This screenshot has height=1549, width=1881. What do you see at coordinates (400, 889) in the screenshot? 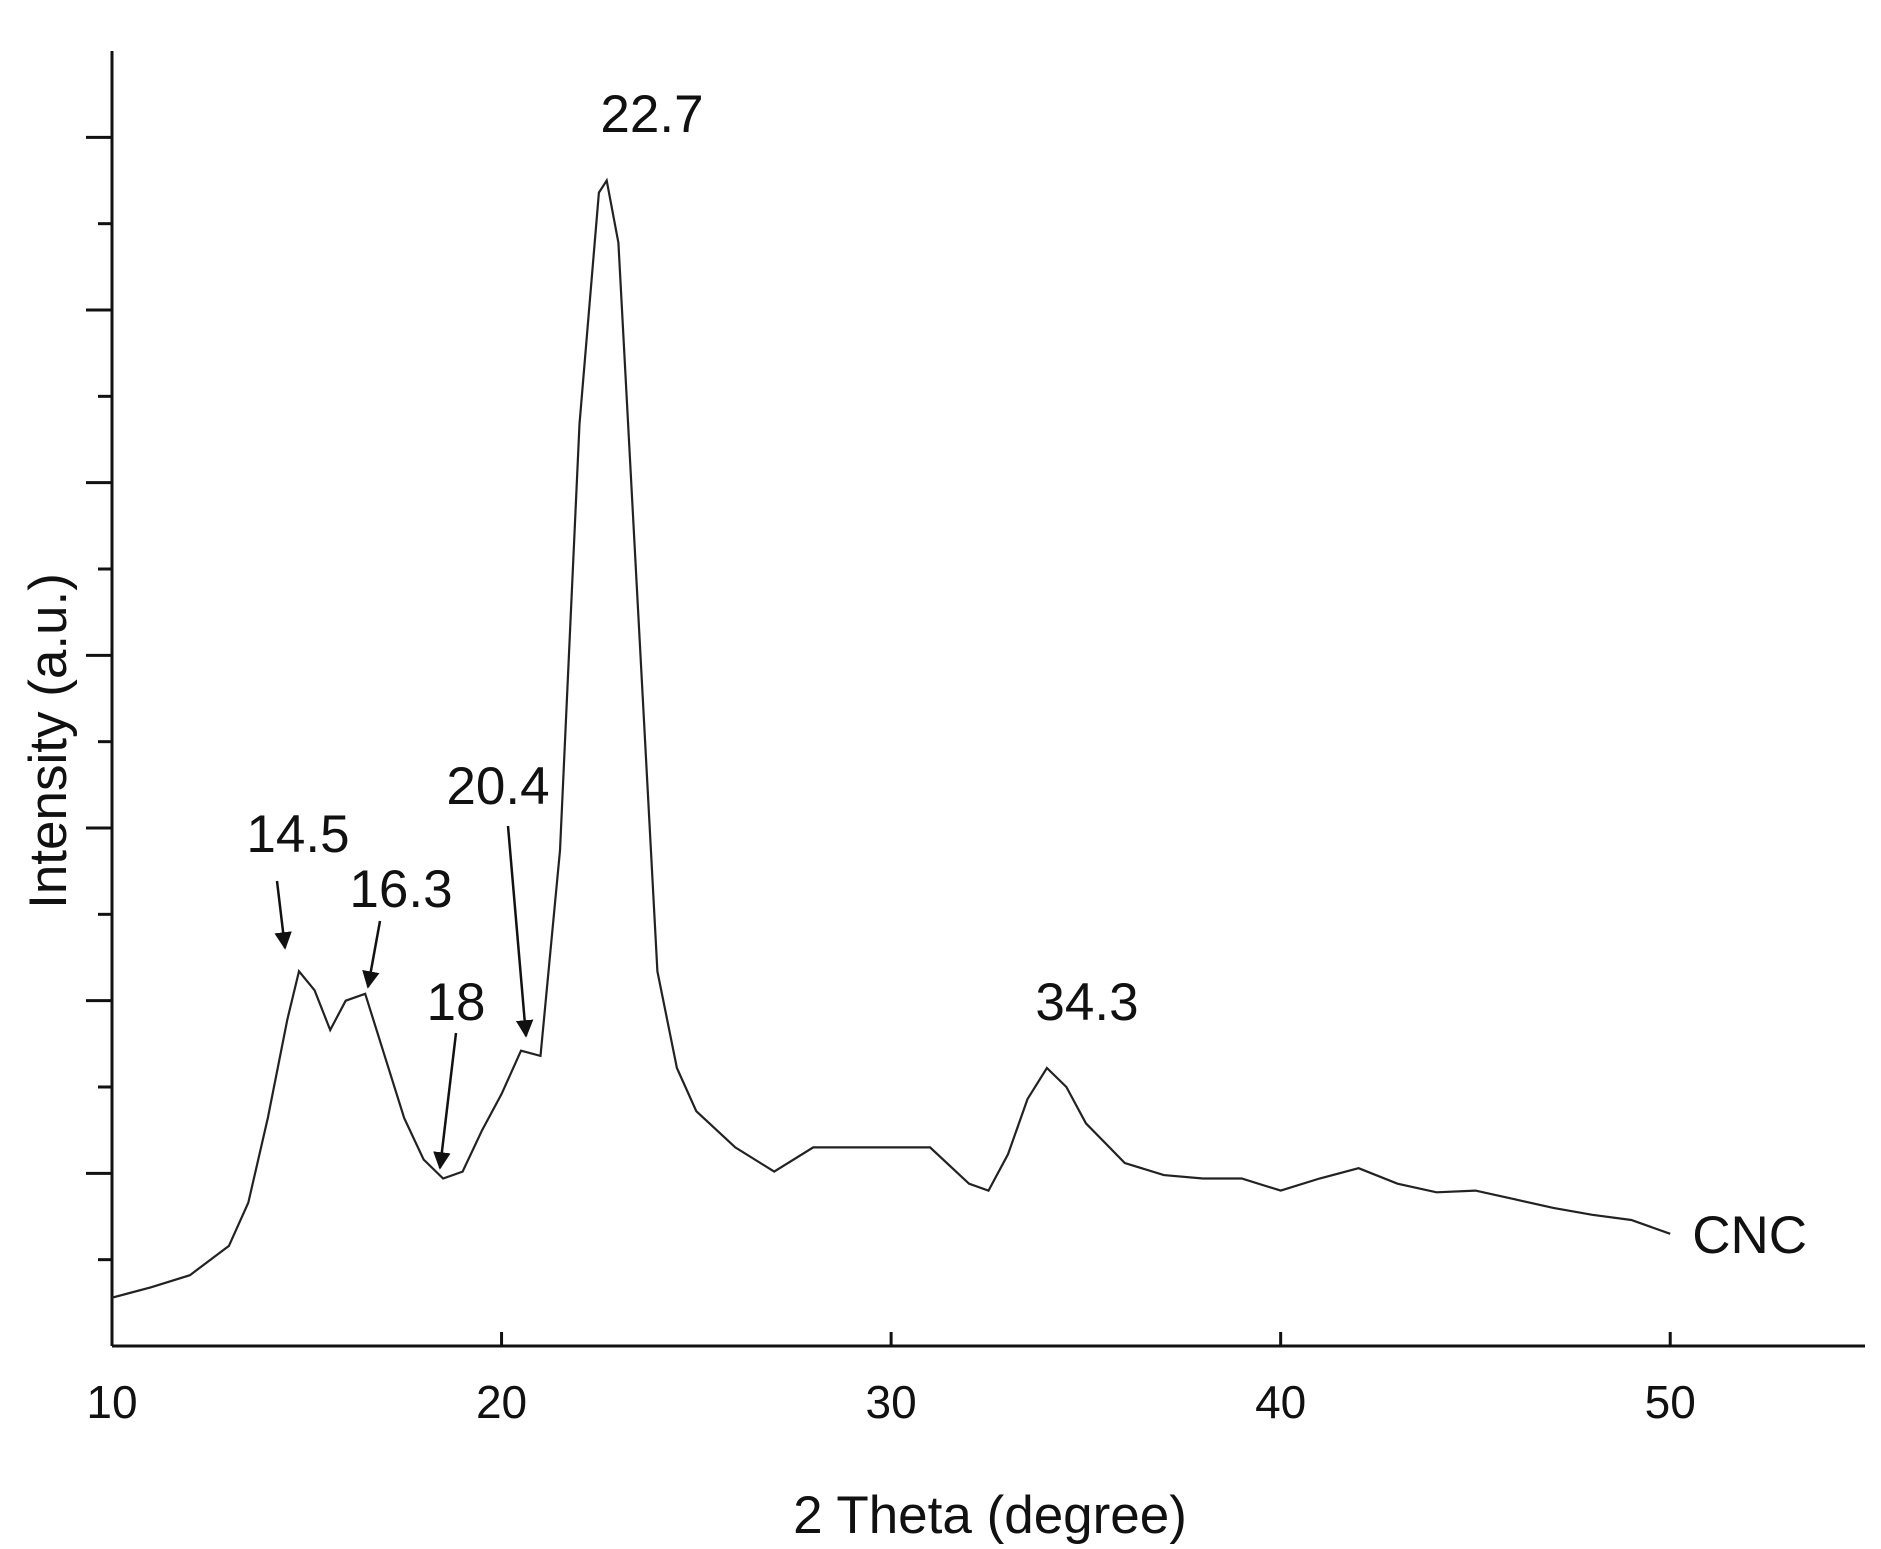
I see `peak-label: 16.3` at bounding box center [400, 889].